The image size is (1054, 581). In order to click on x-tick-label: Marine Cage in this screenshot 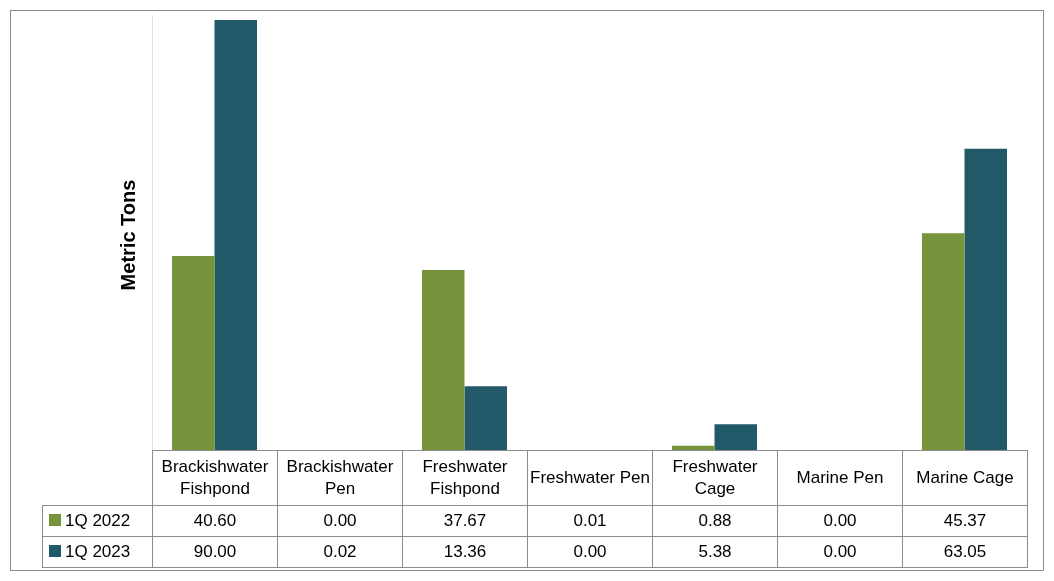, I will do `click(965, 478)`.